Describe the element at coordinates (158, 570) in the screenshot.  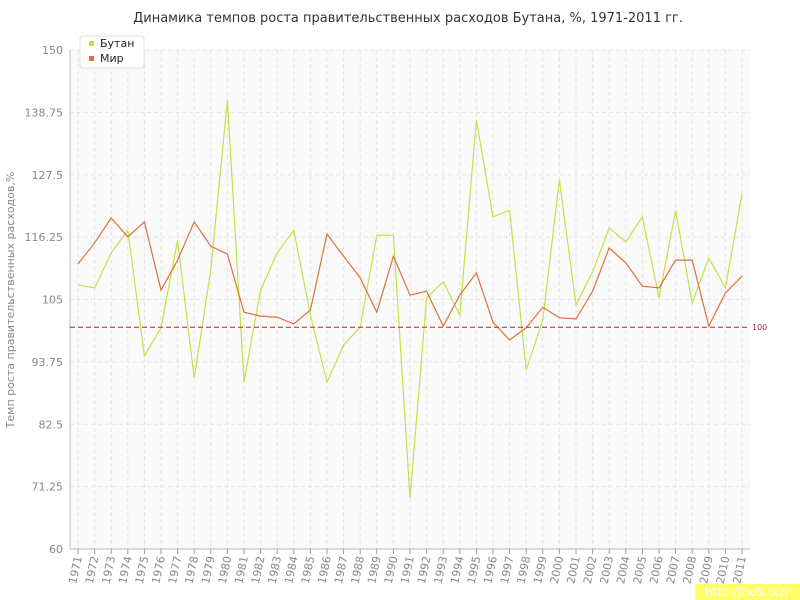
I see `x-tick-label: 1976` at that location.